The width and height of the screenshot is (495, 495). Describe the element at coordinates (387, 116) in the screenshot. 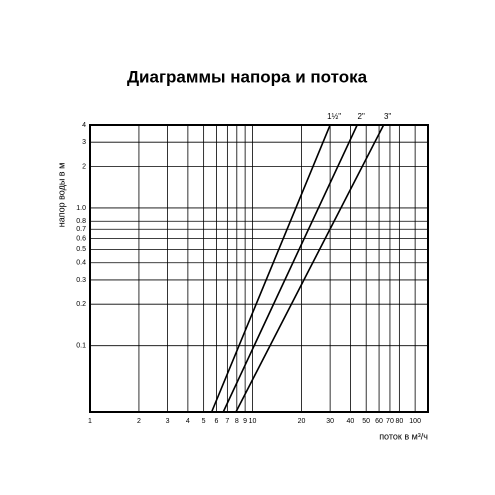

I see `legend-label: 3"` at that location.